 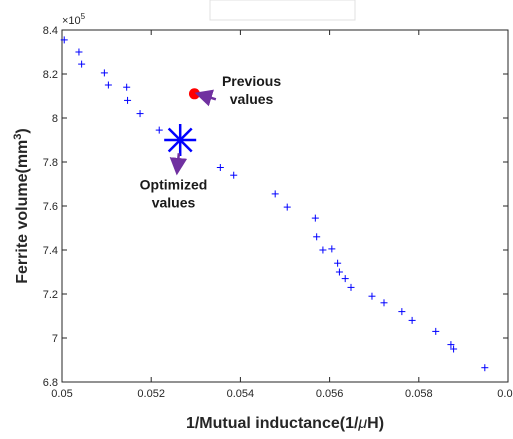 I want to click on optimized-point, so click(x=180, y=140).